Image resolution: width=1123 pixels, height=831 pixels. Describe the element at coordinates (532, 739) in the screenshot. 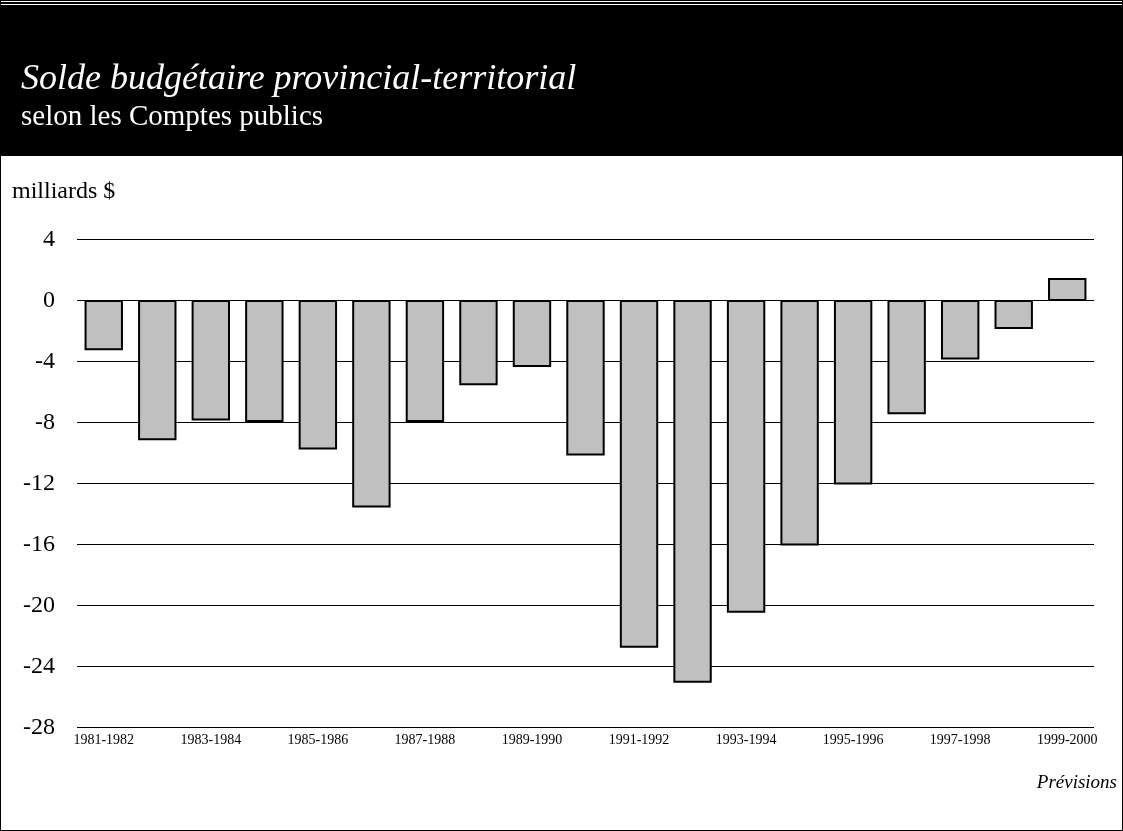

I see `x-tick-label: 1989-1990` at that location.